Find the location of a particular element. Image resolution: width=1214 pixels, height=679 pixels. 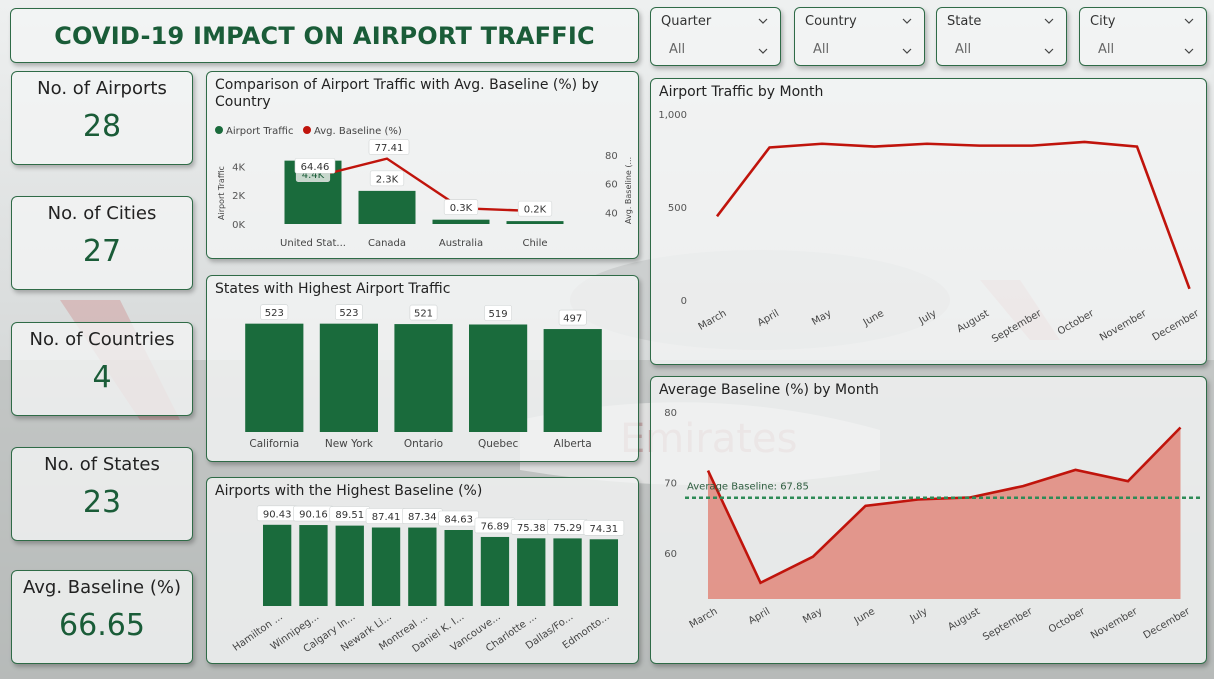

y2-tick-label: 80 is located at coordinates (611, 156).